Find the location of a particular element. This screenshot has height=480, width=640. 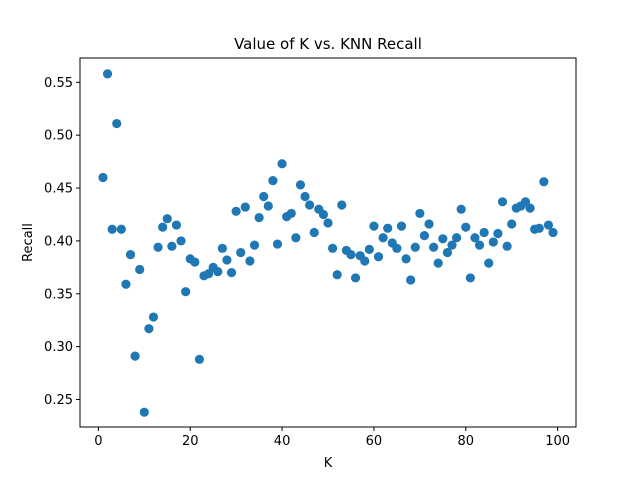

y-axis-ticks: 0.25 0.30 0.35 0.40 0.45 0.50 0.55 is located at coordinates (62, 242).